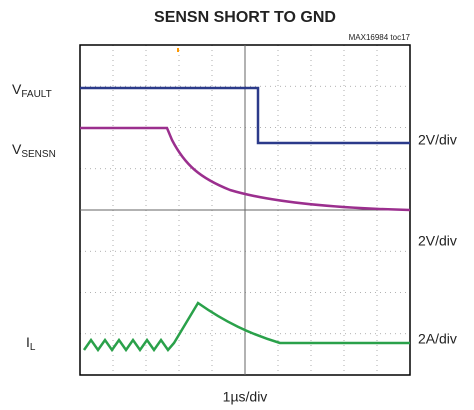 The image size is (474, 410). I want to click on title: SENSN SHORT TO GND, so click(245, 17).